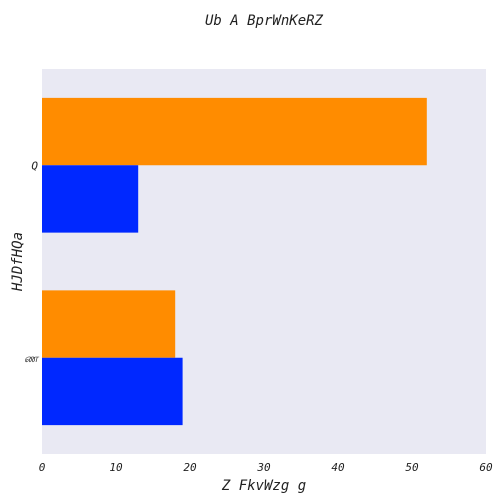 The height and width of the screenshot is (504, 504). Describe the element at coordinates (34, 165) in the screenshot. I see `y-tick-label: Q` at that location.